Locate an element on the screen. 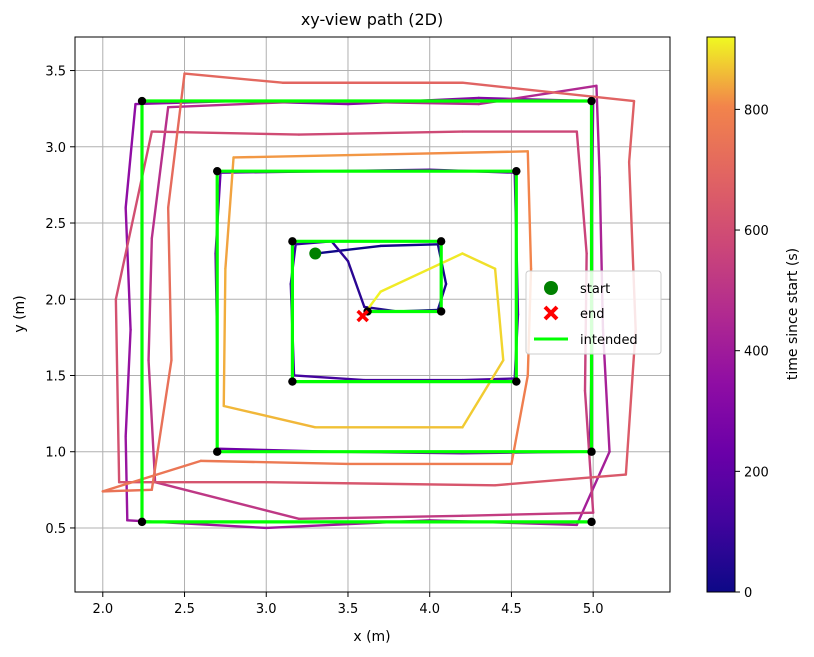 The height and width of the screenshot is (657, 814). legend-end-label: end is located at coordinates (592, 314).